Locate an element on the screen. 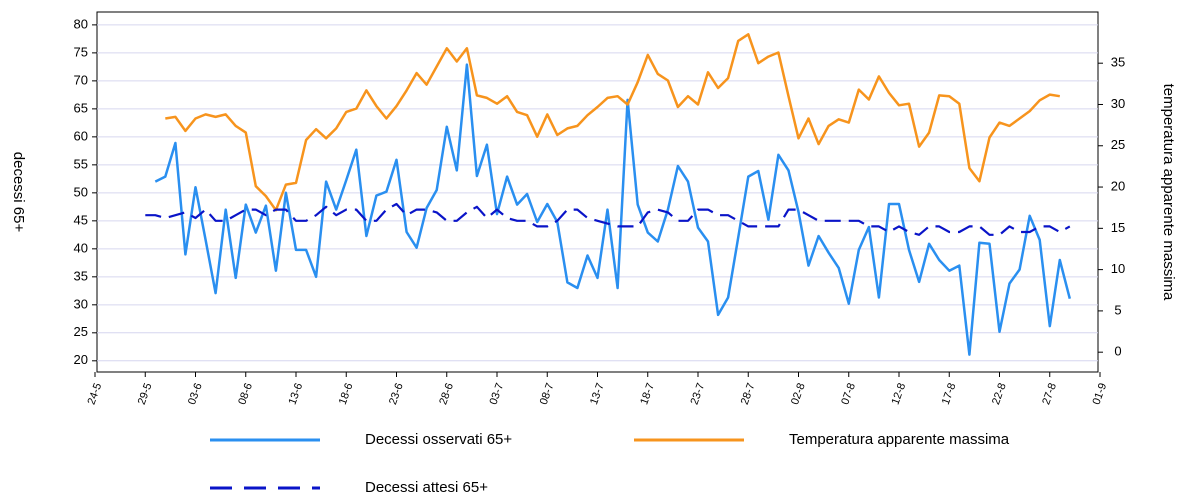  legend-label: Temperatura apparente massima is located at coordinates (899, 439).